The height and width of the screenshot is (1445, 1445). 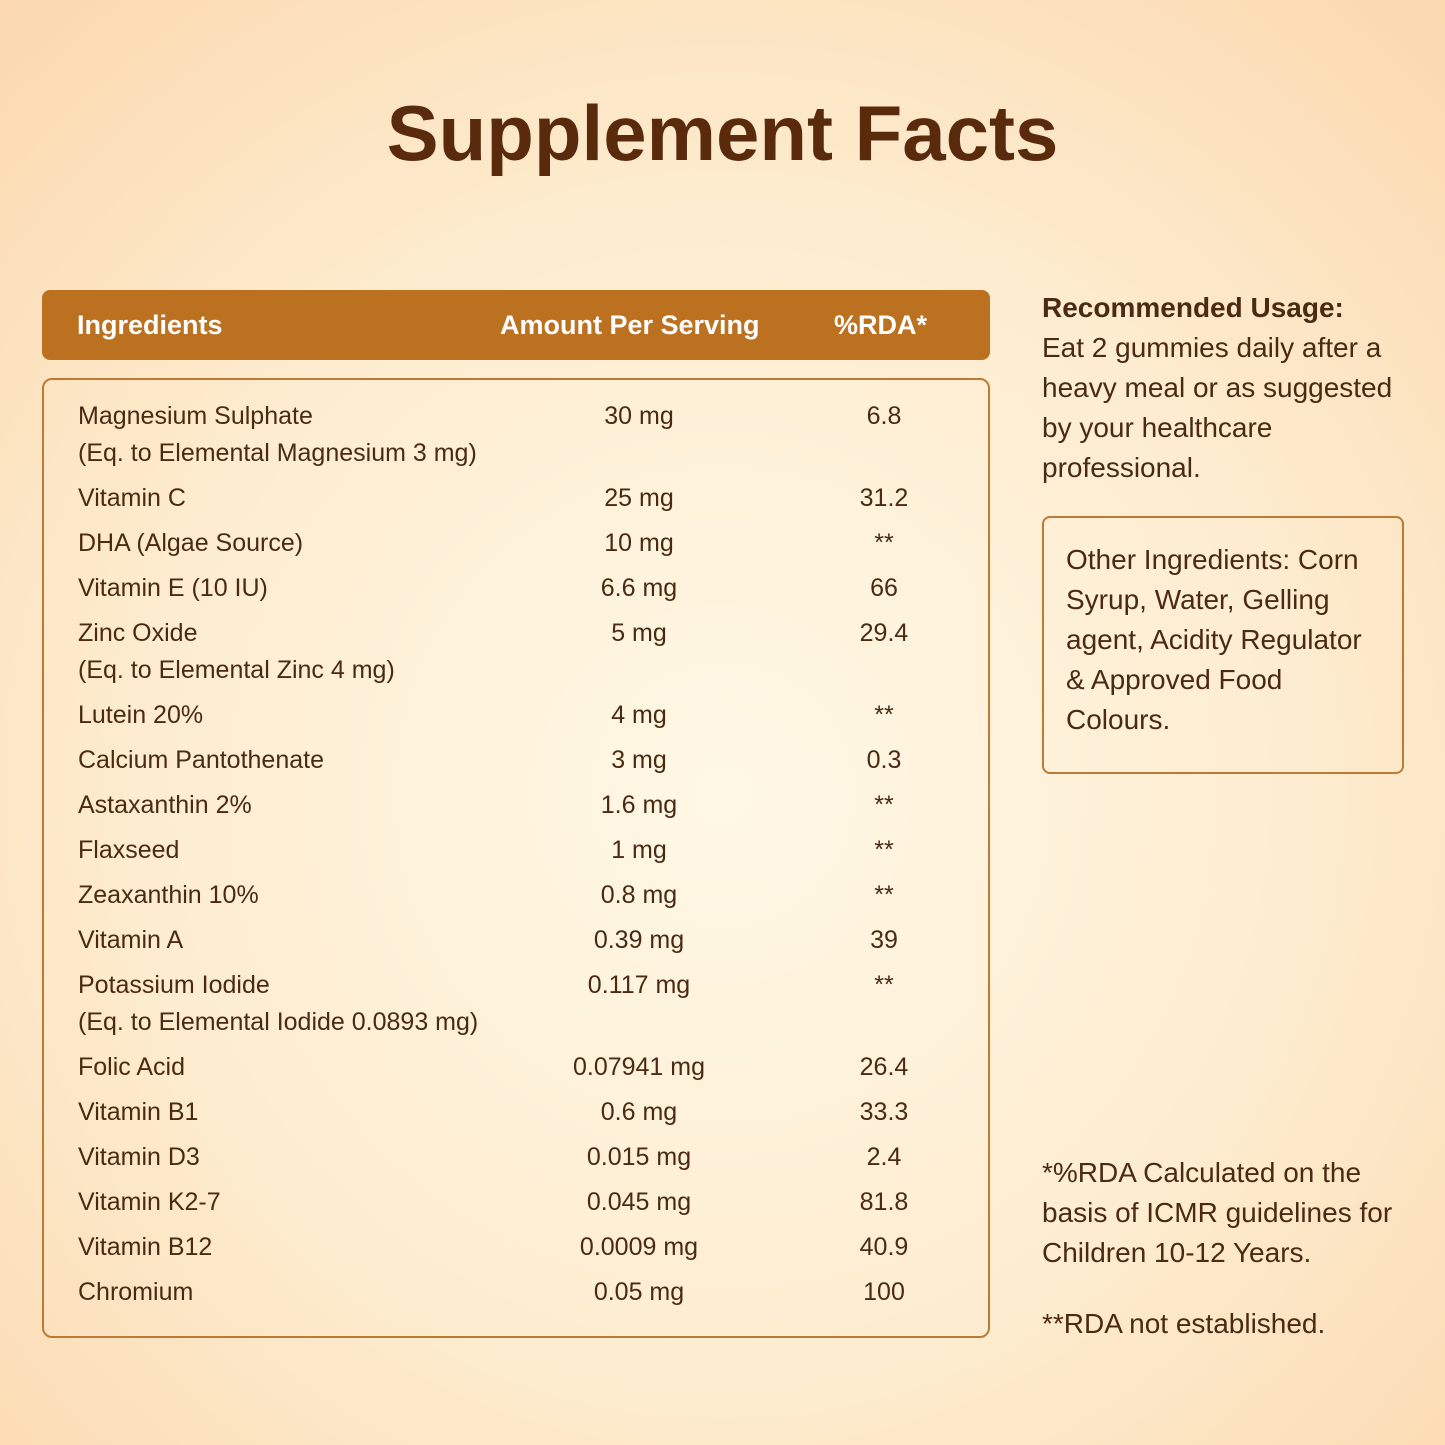 I want to click on ingredient-line: Vitamin C, so click(x=132, y=498).